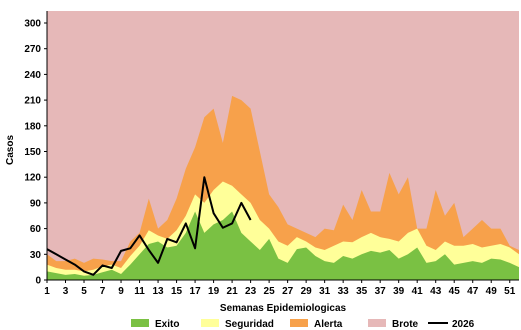 The height and width of the screenshot is (330, 521). I want to click on y-tick-label: 90, so click(36, 203).